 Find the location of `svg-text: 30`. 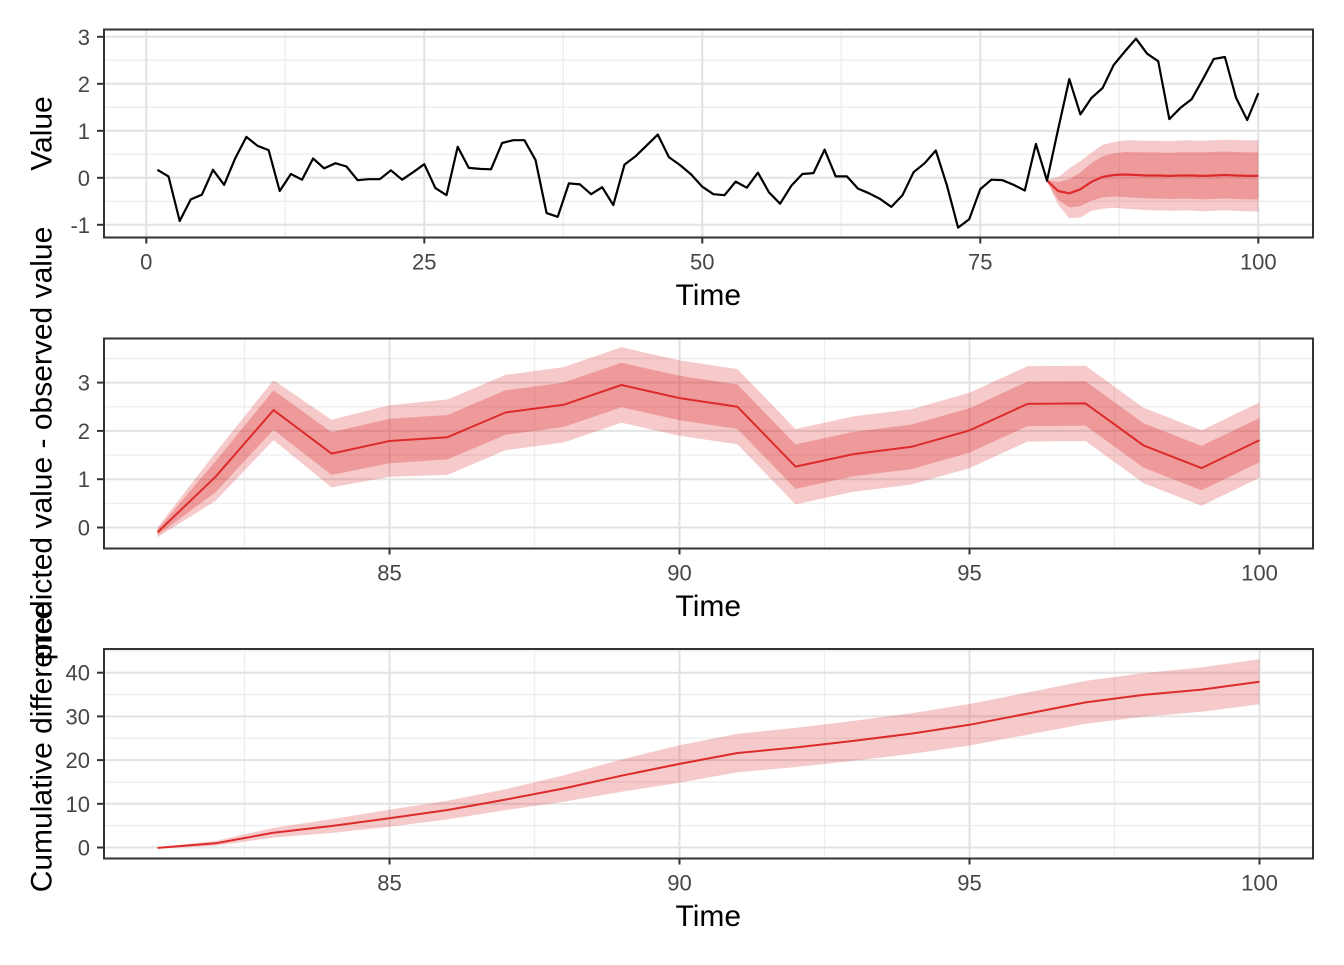

svg-text: 30 is located at coordinates (78, 716).